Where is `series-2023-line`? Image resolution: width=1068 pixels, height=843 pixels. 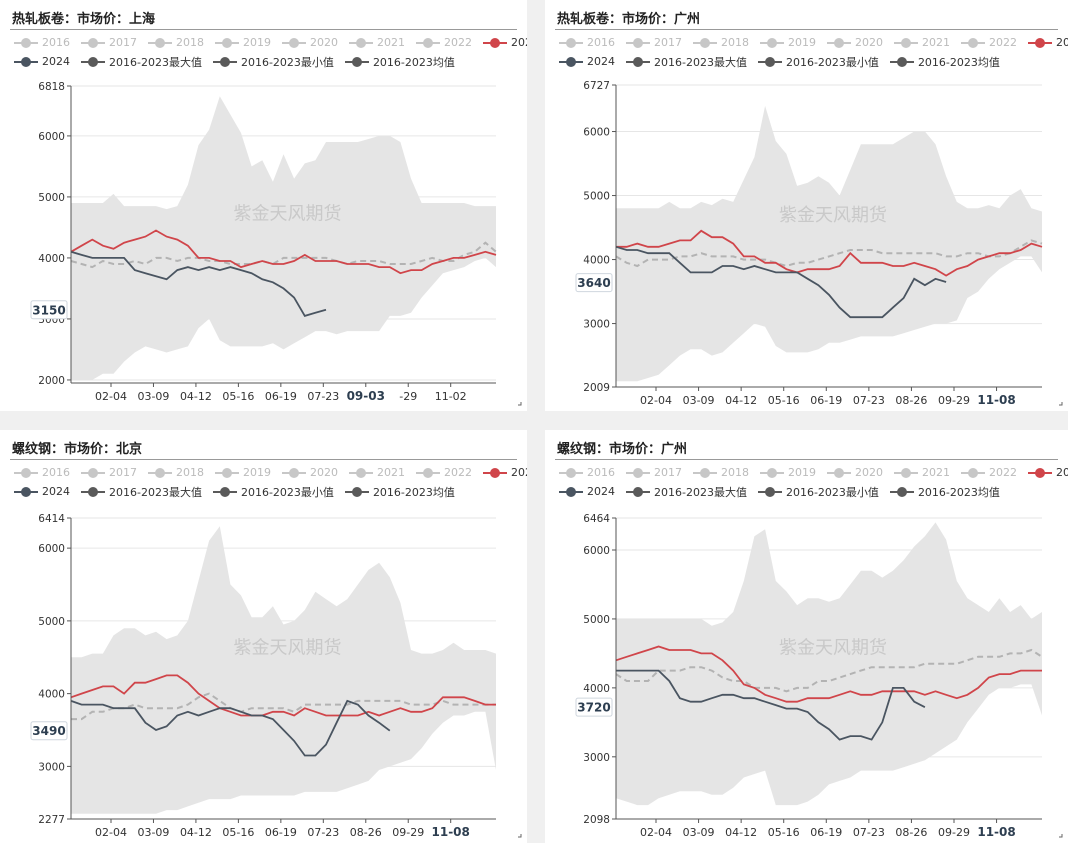
series-2023-line is located at coordinates (283, 695).